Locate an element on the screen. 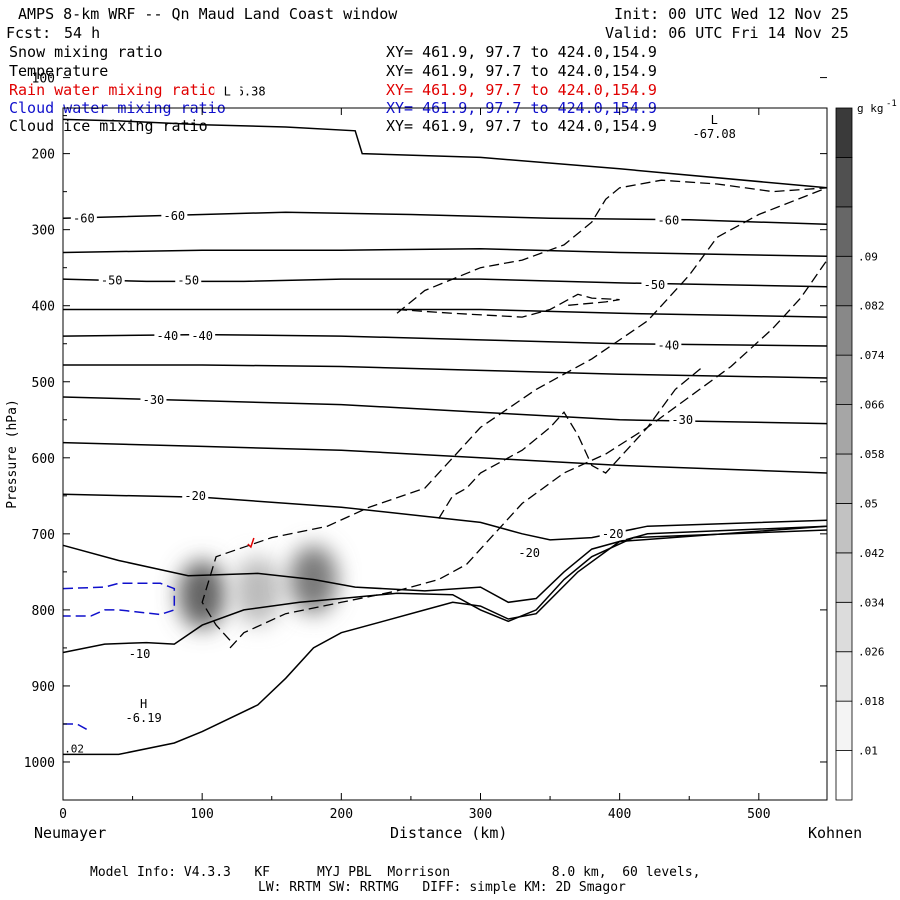 The image size is (900, 900). colorbar-unit: g kg is located at coordinates (870, 108).